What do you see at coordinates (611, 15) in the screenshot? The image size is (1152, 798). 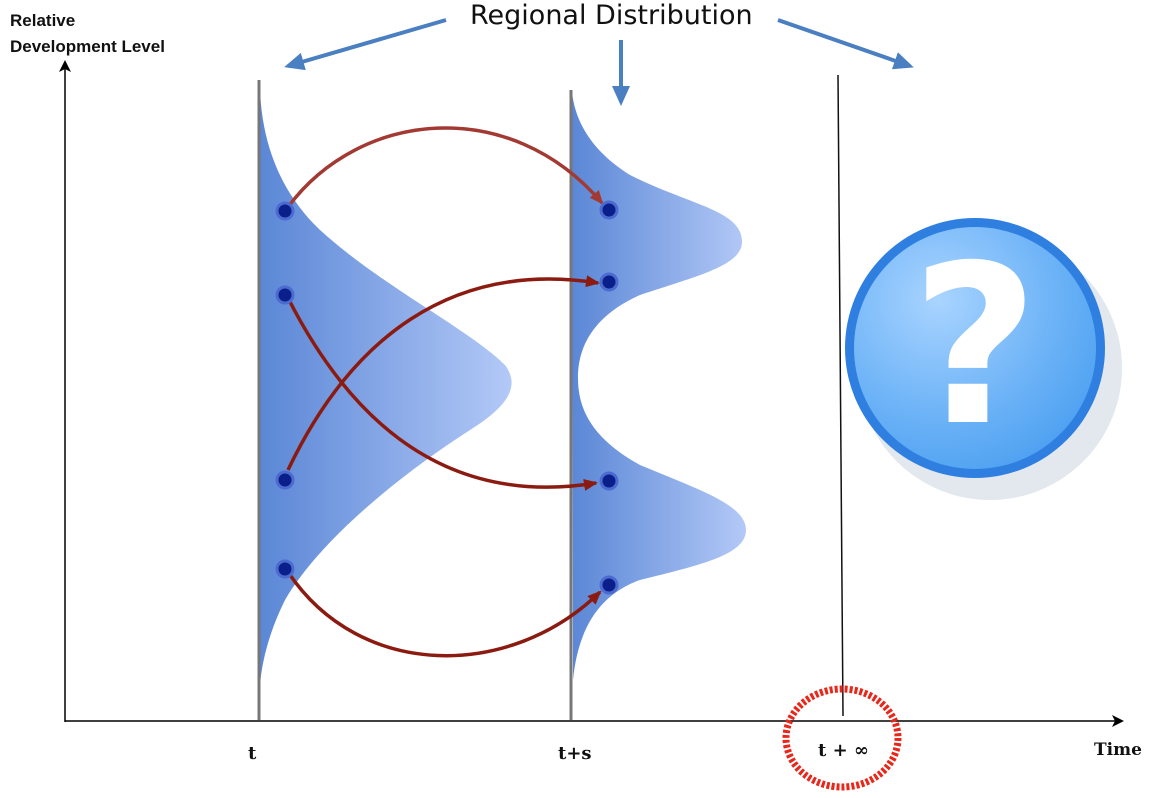 I see `diagram-title: Regional Distribution` at bounding box center [611, 15].